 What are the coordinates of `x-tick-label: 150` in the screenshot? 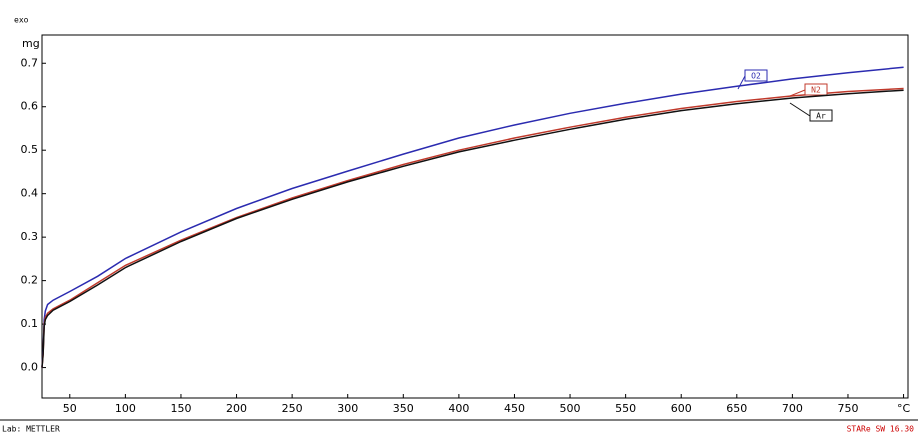 It's located at (180, 408).